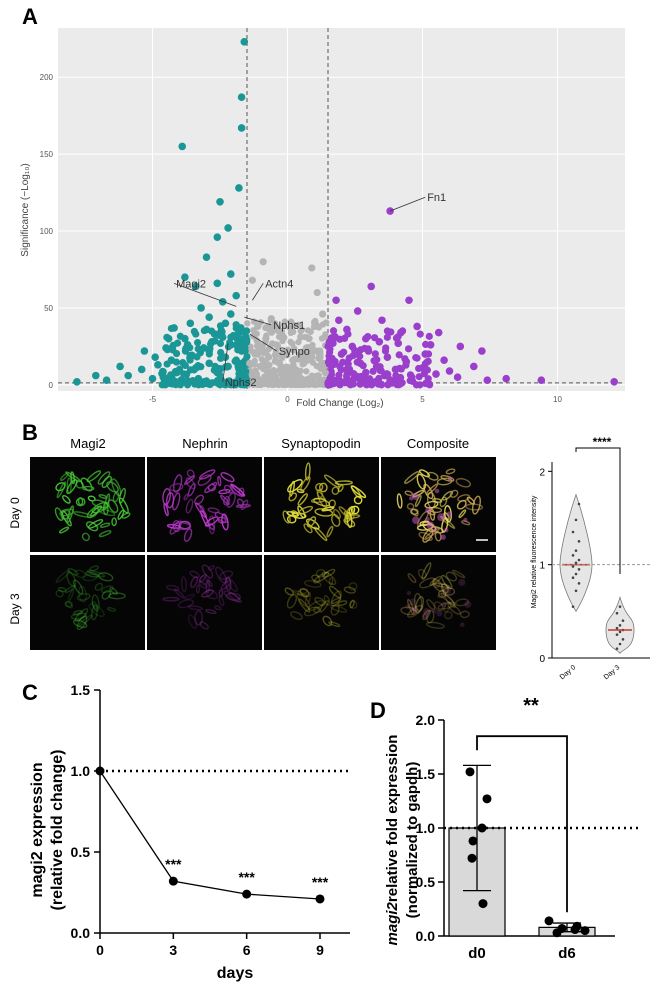 Image resolution: width=660 pixels, height=996 pixels. Describe the element at coordinates (542, 472) in the screenshot. I see `violin-y-tick-label: 2` at that location.